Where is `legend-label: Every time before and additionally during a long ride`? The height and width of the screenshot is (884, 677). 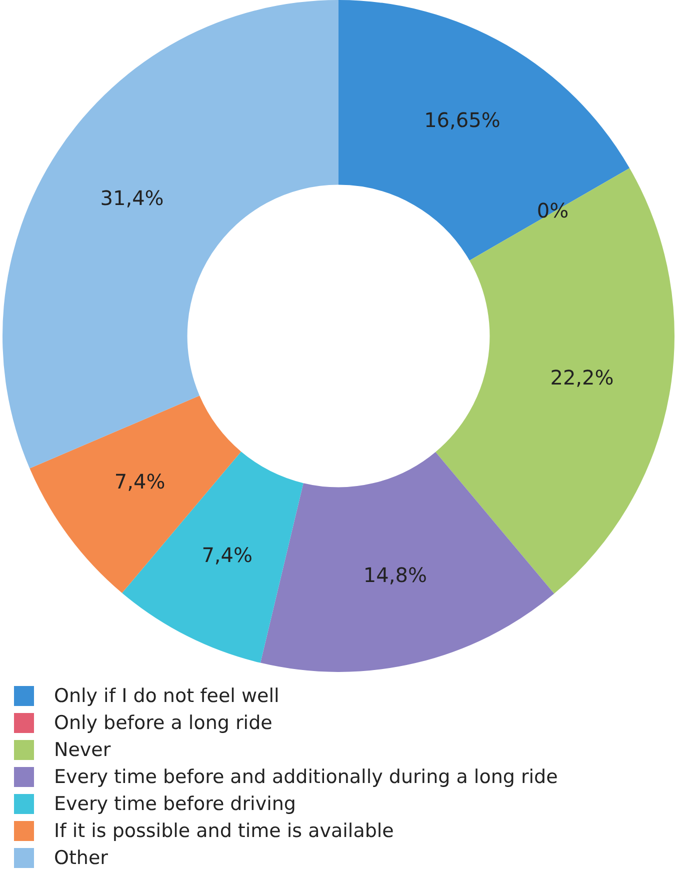 legend-label: Every time before and additionally during a long ride is located at coordinates (306, 777).